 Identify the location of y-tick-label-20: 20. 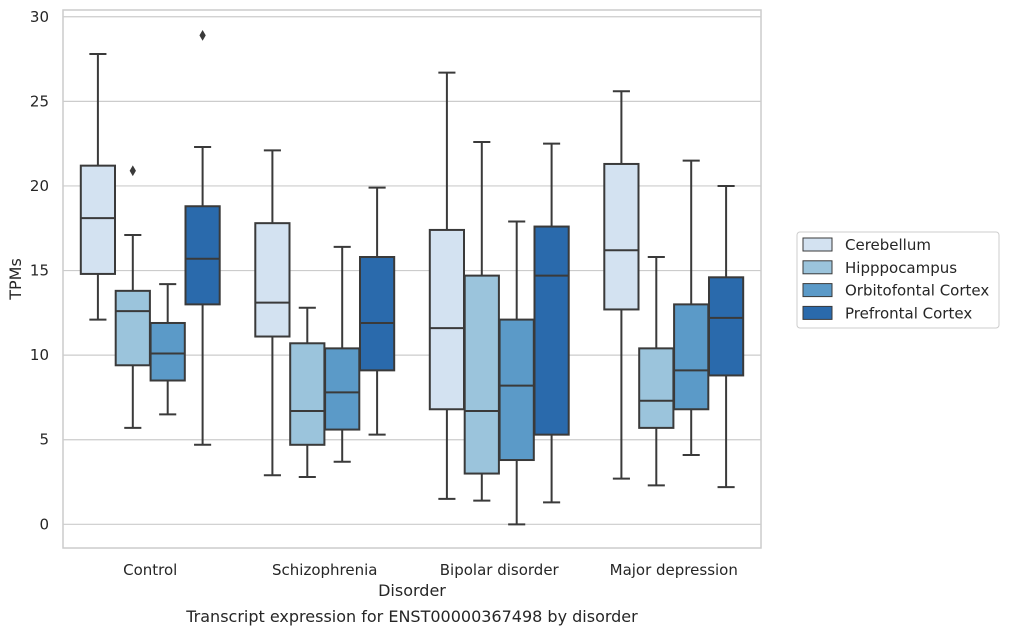
(39, 186).